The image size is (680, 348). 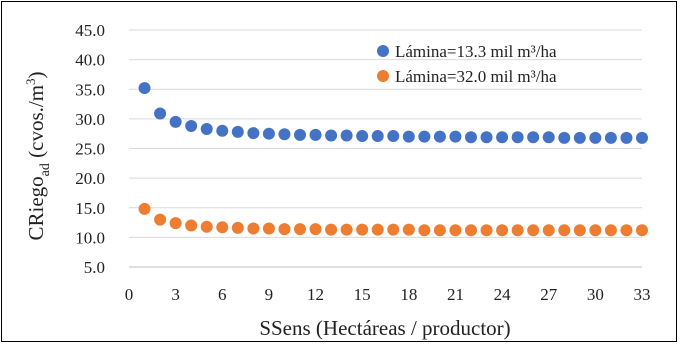 I want to click on x-tick-label: 3, so click(x=175, y=294).